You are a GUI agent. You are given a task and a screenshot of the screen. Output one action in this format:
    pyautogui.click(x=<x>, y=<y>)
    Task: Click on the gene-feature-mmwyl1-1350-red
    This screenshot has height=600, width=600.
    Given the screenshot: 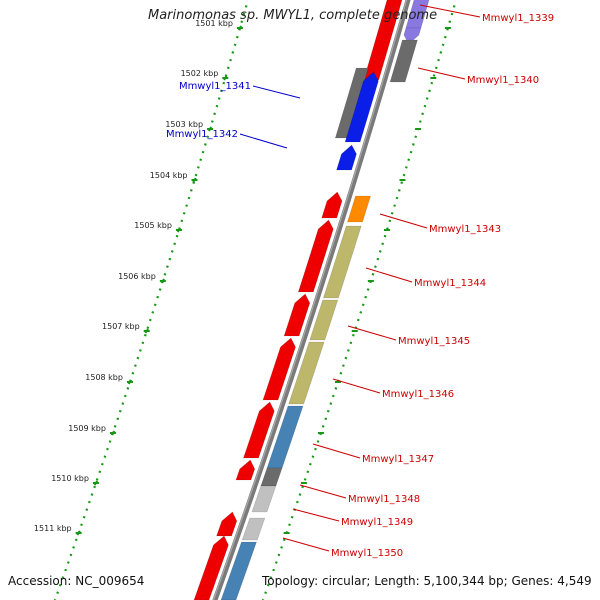 What is the action you would take?
    pyautogui.click(x=211, y=567)
    